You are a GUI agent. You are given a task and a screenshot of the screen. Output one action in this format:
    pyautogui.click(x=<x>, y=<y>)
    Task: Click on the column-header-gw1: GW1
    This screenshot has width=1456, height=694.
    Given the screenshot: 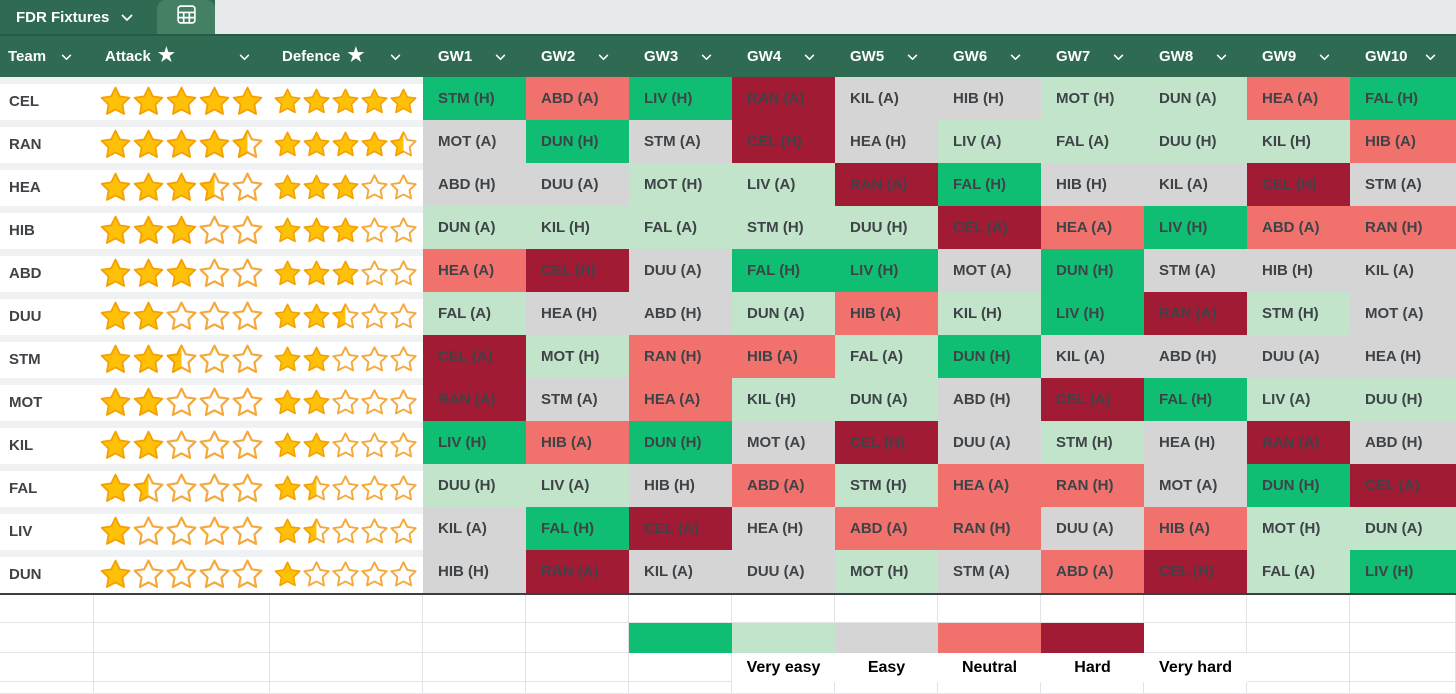 What is the action you would take?
    pyautogui.click(x=474, y=56)
    